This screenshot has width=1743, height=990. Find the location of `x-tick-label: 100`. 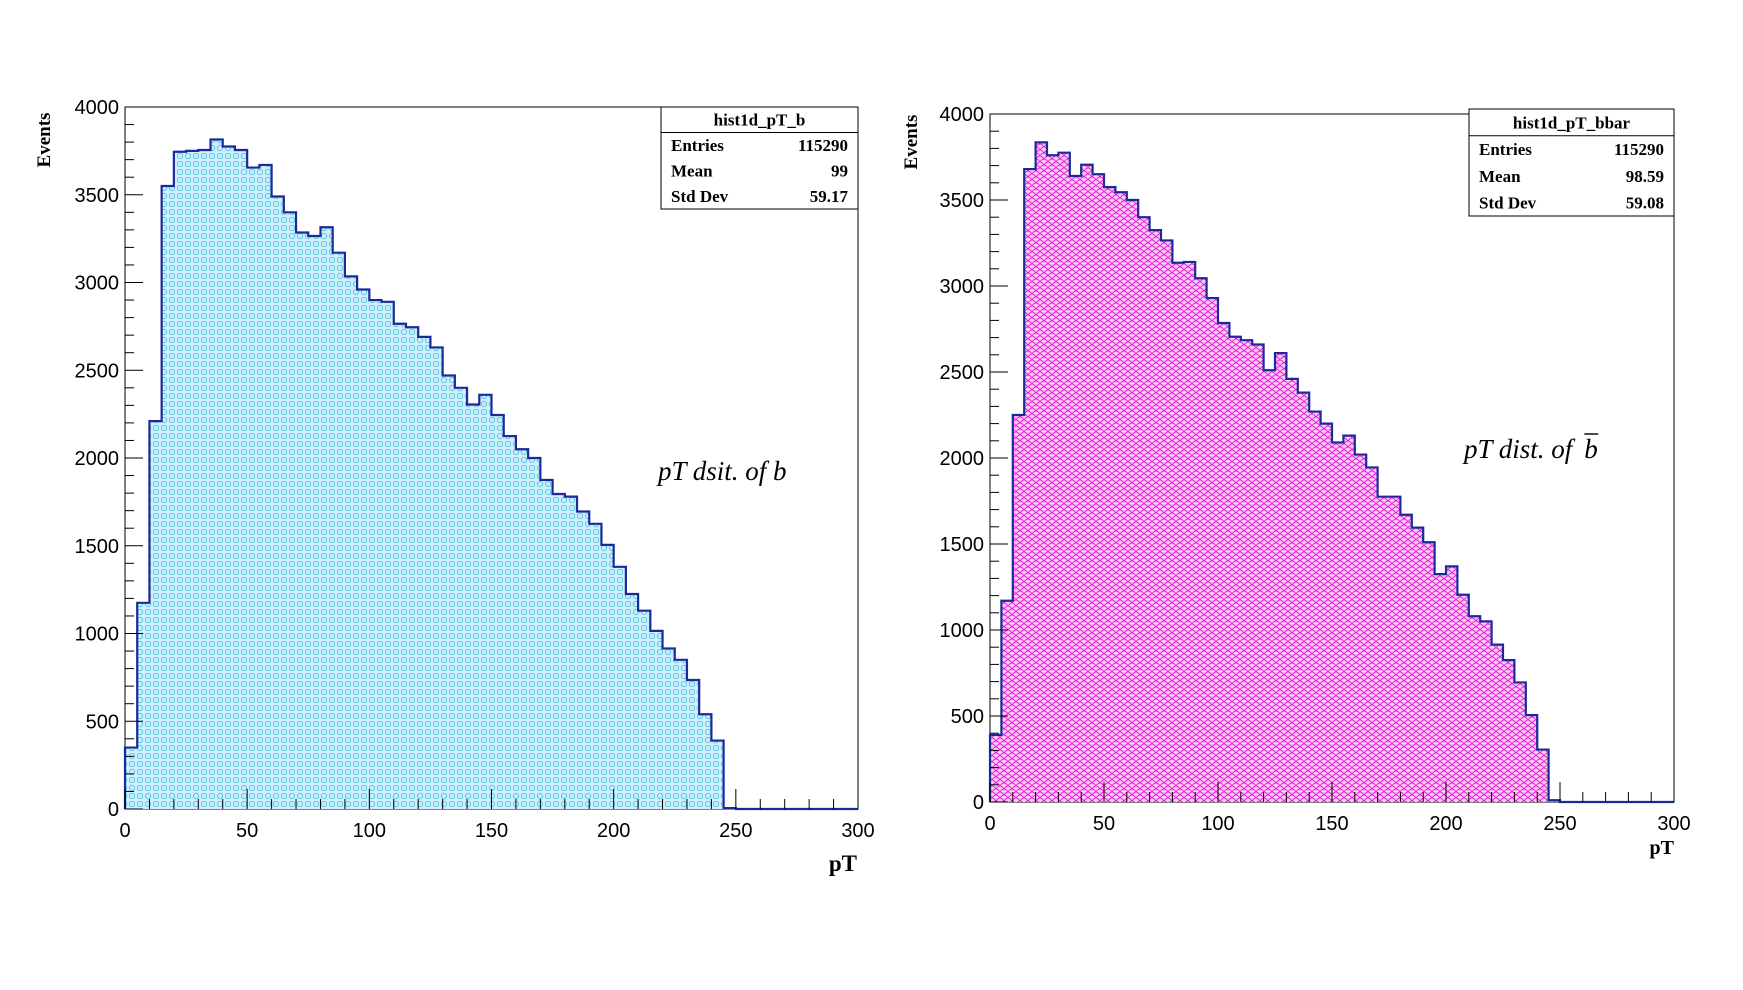

x-tick-label: 100 is located at coordinates (1217, 824).